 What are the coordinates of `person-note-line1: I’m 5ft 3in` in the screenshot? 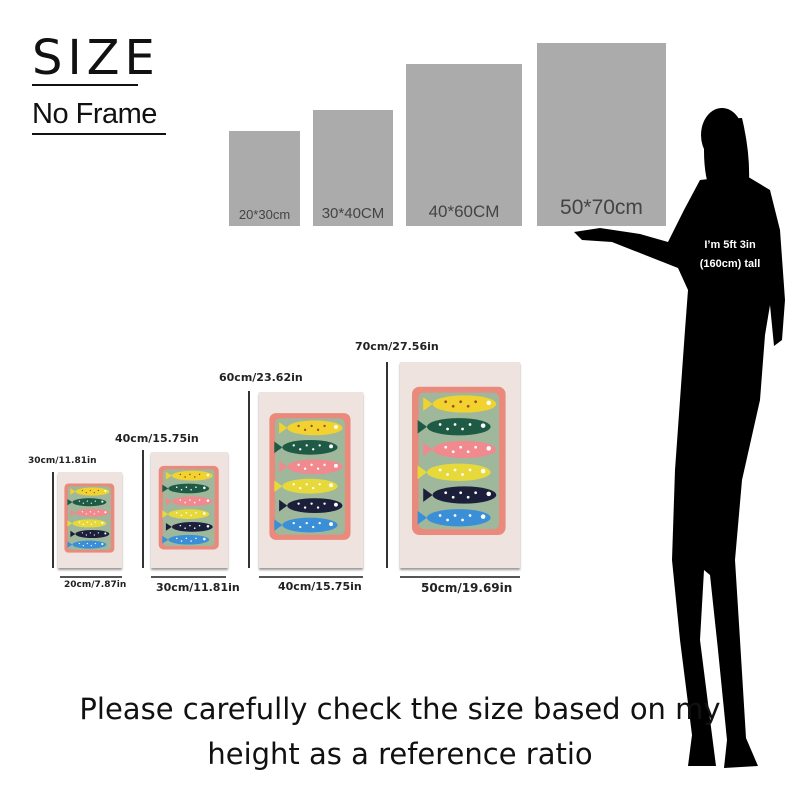 It's located at (730, 245).